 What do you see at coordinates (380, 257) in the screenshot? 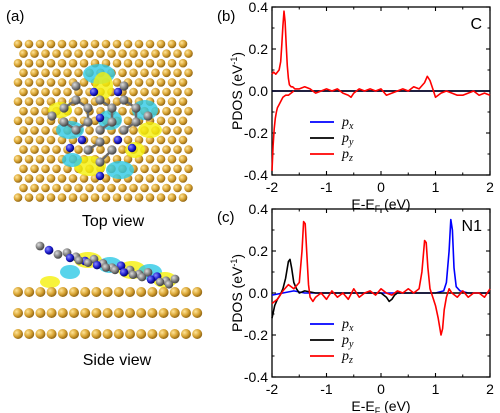
I see `series-line-px` at bounding box center [380, 257].